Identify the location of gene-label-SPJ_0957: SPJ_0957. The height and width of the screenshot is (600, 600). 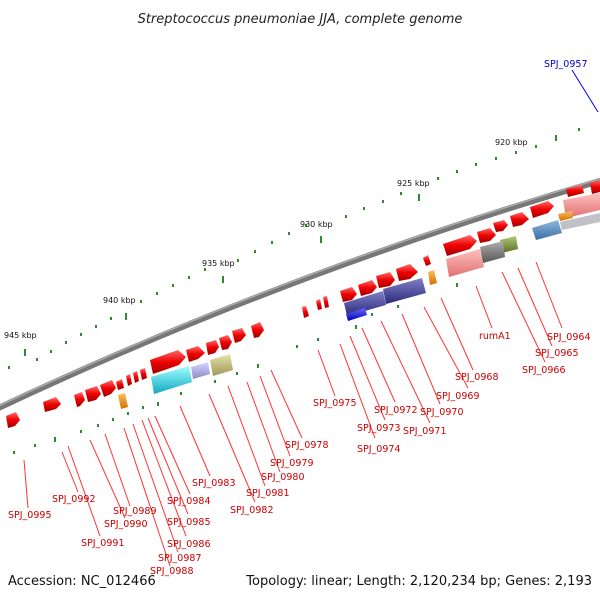
(566, 64).